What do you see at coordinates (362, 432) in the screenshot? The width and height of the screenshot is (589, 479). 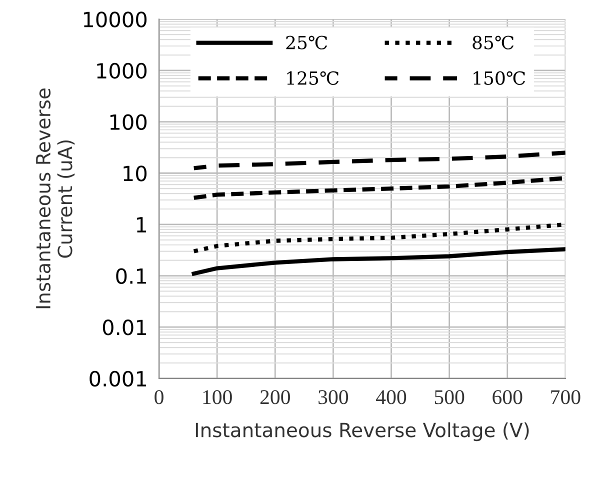 I see `x-axis-title: Instantaneous Reverse Voltage (V)` at bounding box center [362, 432].